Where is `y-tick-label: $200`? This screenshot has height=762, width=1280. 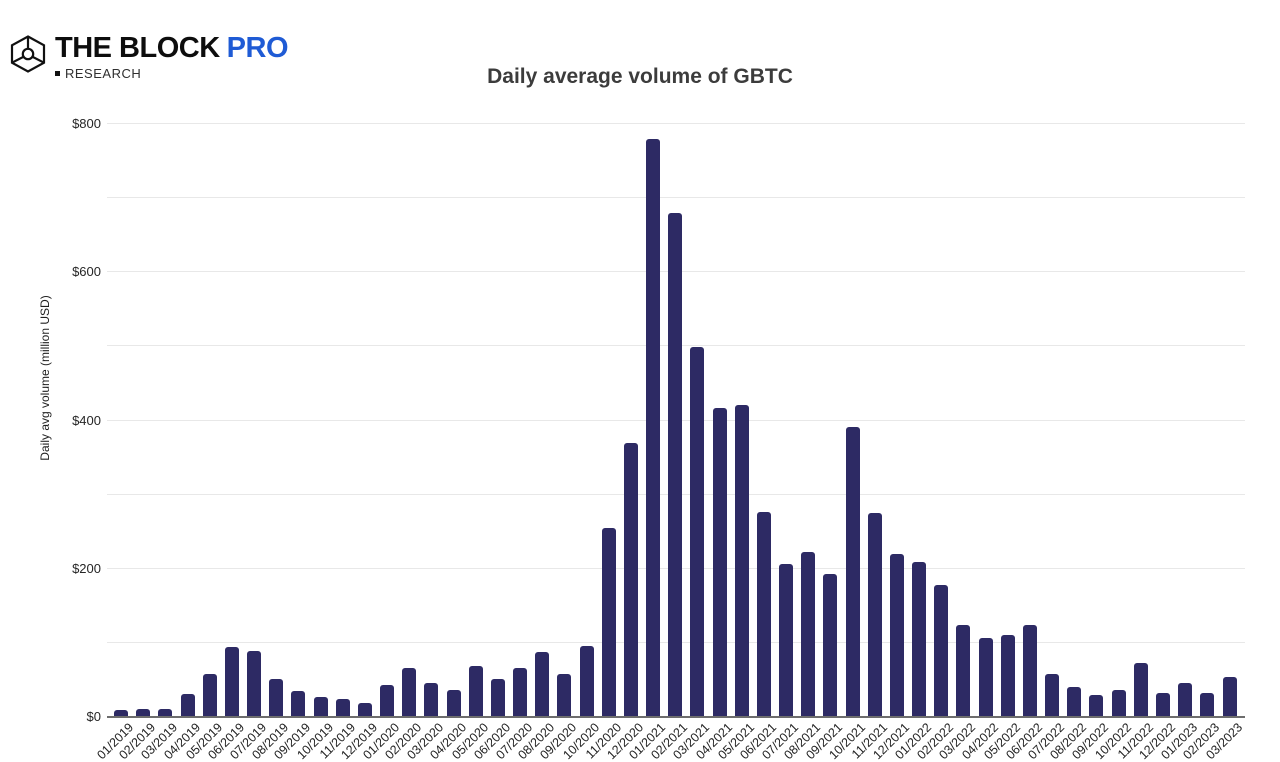
y-tick-label: $200 is located at coordinates (86, 568).